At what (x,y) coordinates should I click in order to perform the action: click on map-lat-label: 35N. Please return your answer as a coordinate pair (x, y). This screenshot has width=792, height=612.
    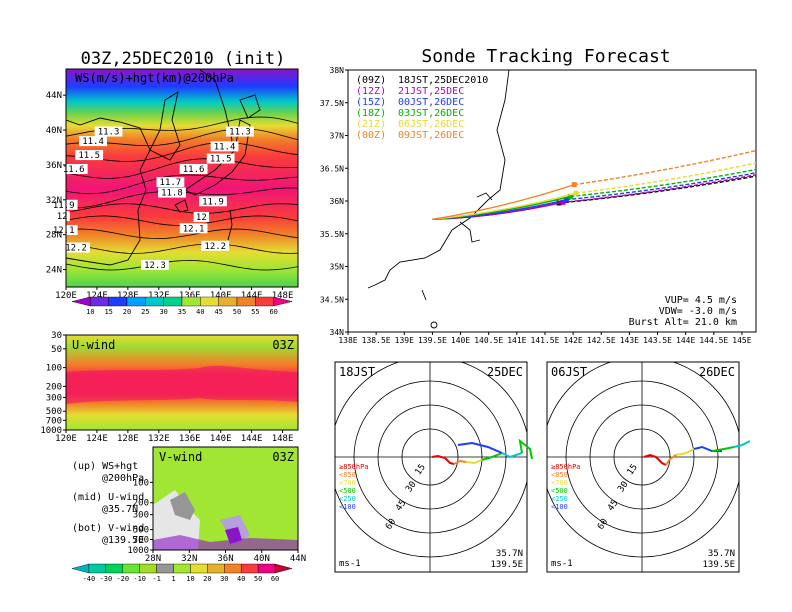
    Looking at the image, I should click on (337, 267).